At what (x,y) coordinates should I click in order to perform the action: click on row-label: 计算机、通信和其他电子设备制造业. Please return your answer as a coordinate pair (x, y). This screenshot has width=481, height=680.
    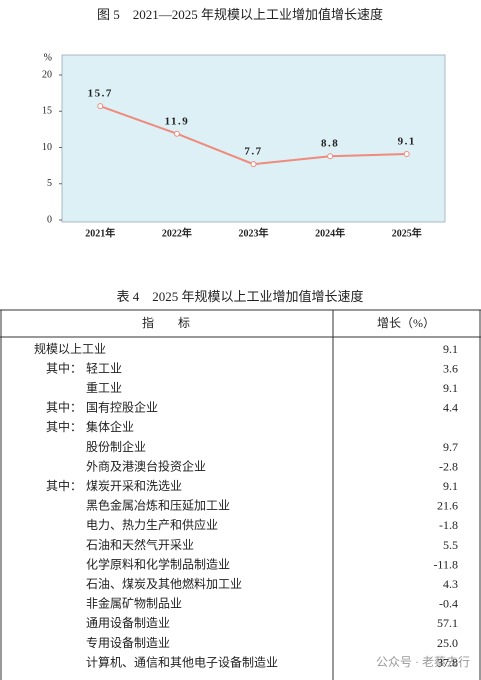
    Looking at the image, I should click on (182, 661).